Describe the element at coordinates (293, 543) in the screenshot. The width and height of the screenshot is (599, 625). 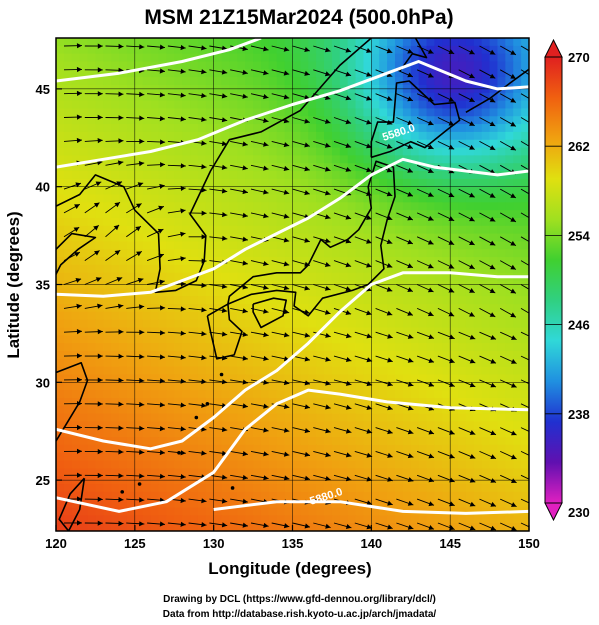
I see `x-tick-label: 135` at that location.